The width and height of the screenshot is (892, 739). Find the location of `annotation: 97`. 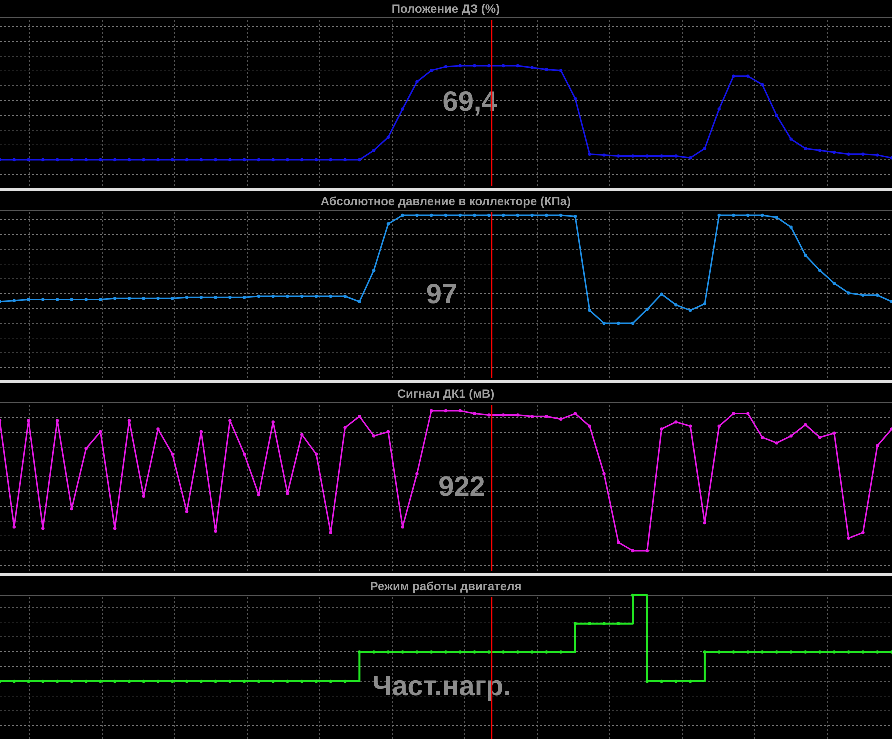

annotation: 97 is located at coordinates (442, 294).